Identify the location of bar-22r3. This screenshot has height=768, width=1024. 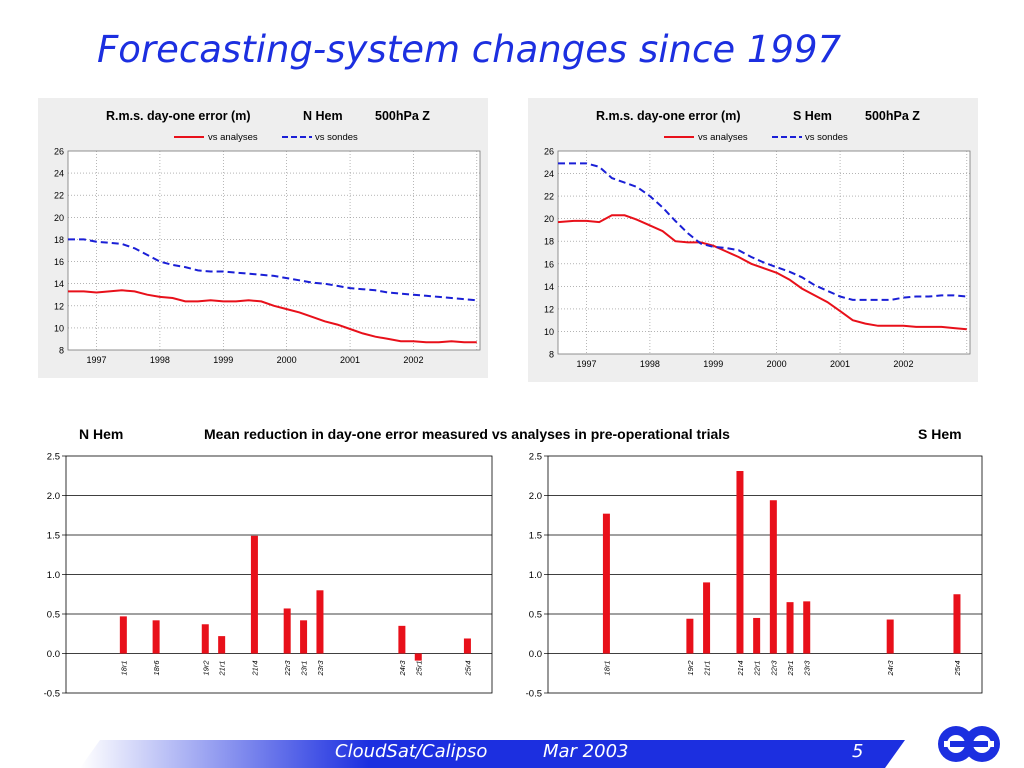
(287, 631).